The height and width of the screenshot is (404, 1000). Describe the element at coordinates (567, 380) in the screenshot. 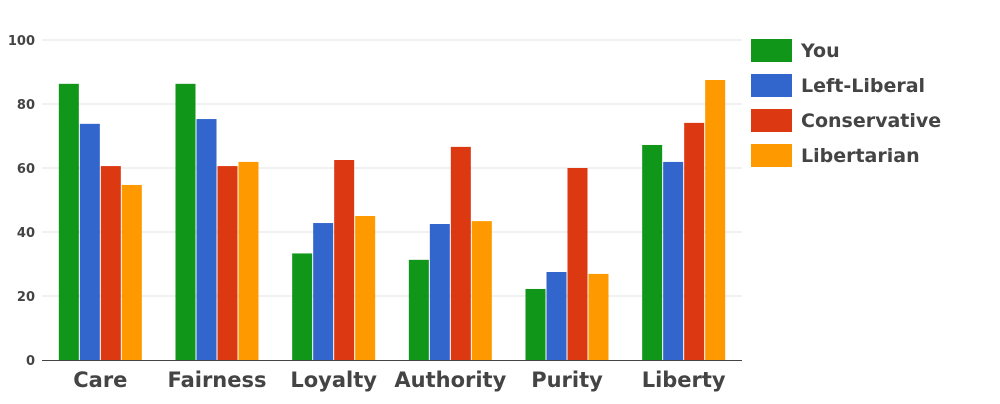

I see `x-category-label: Purity` at that location.